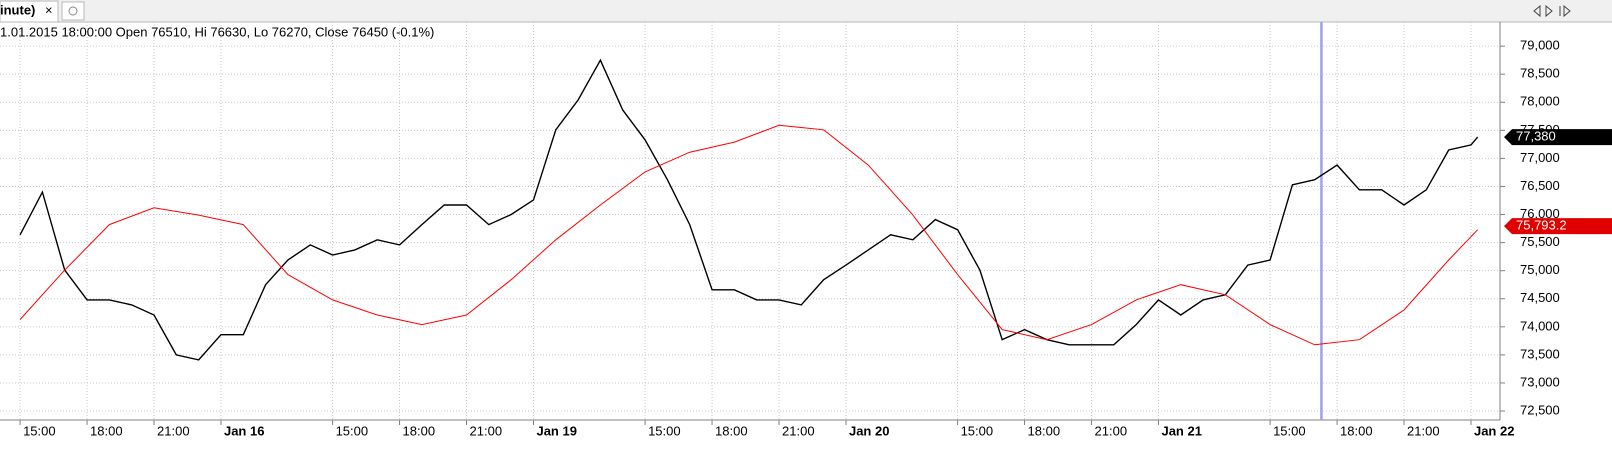 This screenshot has height=457, width=1612. What do you see at coordinates (1540, 213) in the screenshot?
I see `y-tick-label: 76,000` at bounding box center [1540, 213].